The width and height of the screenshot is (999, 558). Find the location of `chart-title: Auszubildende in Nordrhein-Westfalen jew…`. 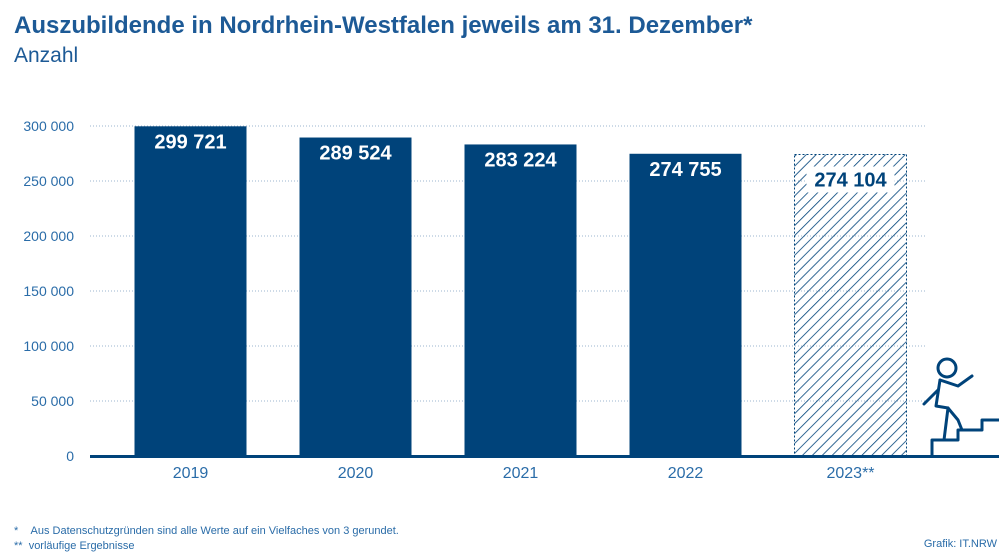

chart-title: Auszubildende in Nordrhein-Westfalen jew… is located at coordinates (383, 25).